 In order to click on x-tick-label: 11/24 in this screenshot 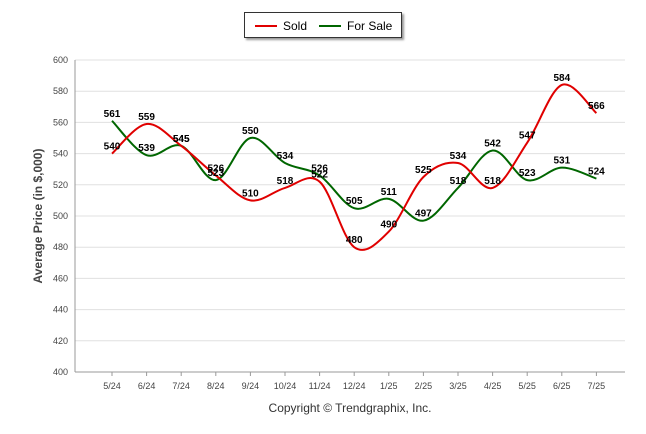, I will do `click(320, 386)`.